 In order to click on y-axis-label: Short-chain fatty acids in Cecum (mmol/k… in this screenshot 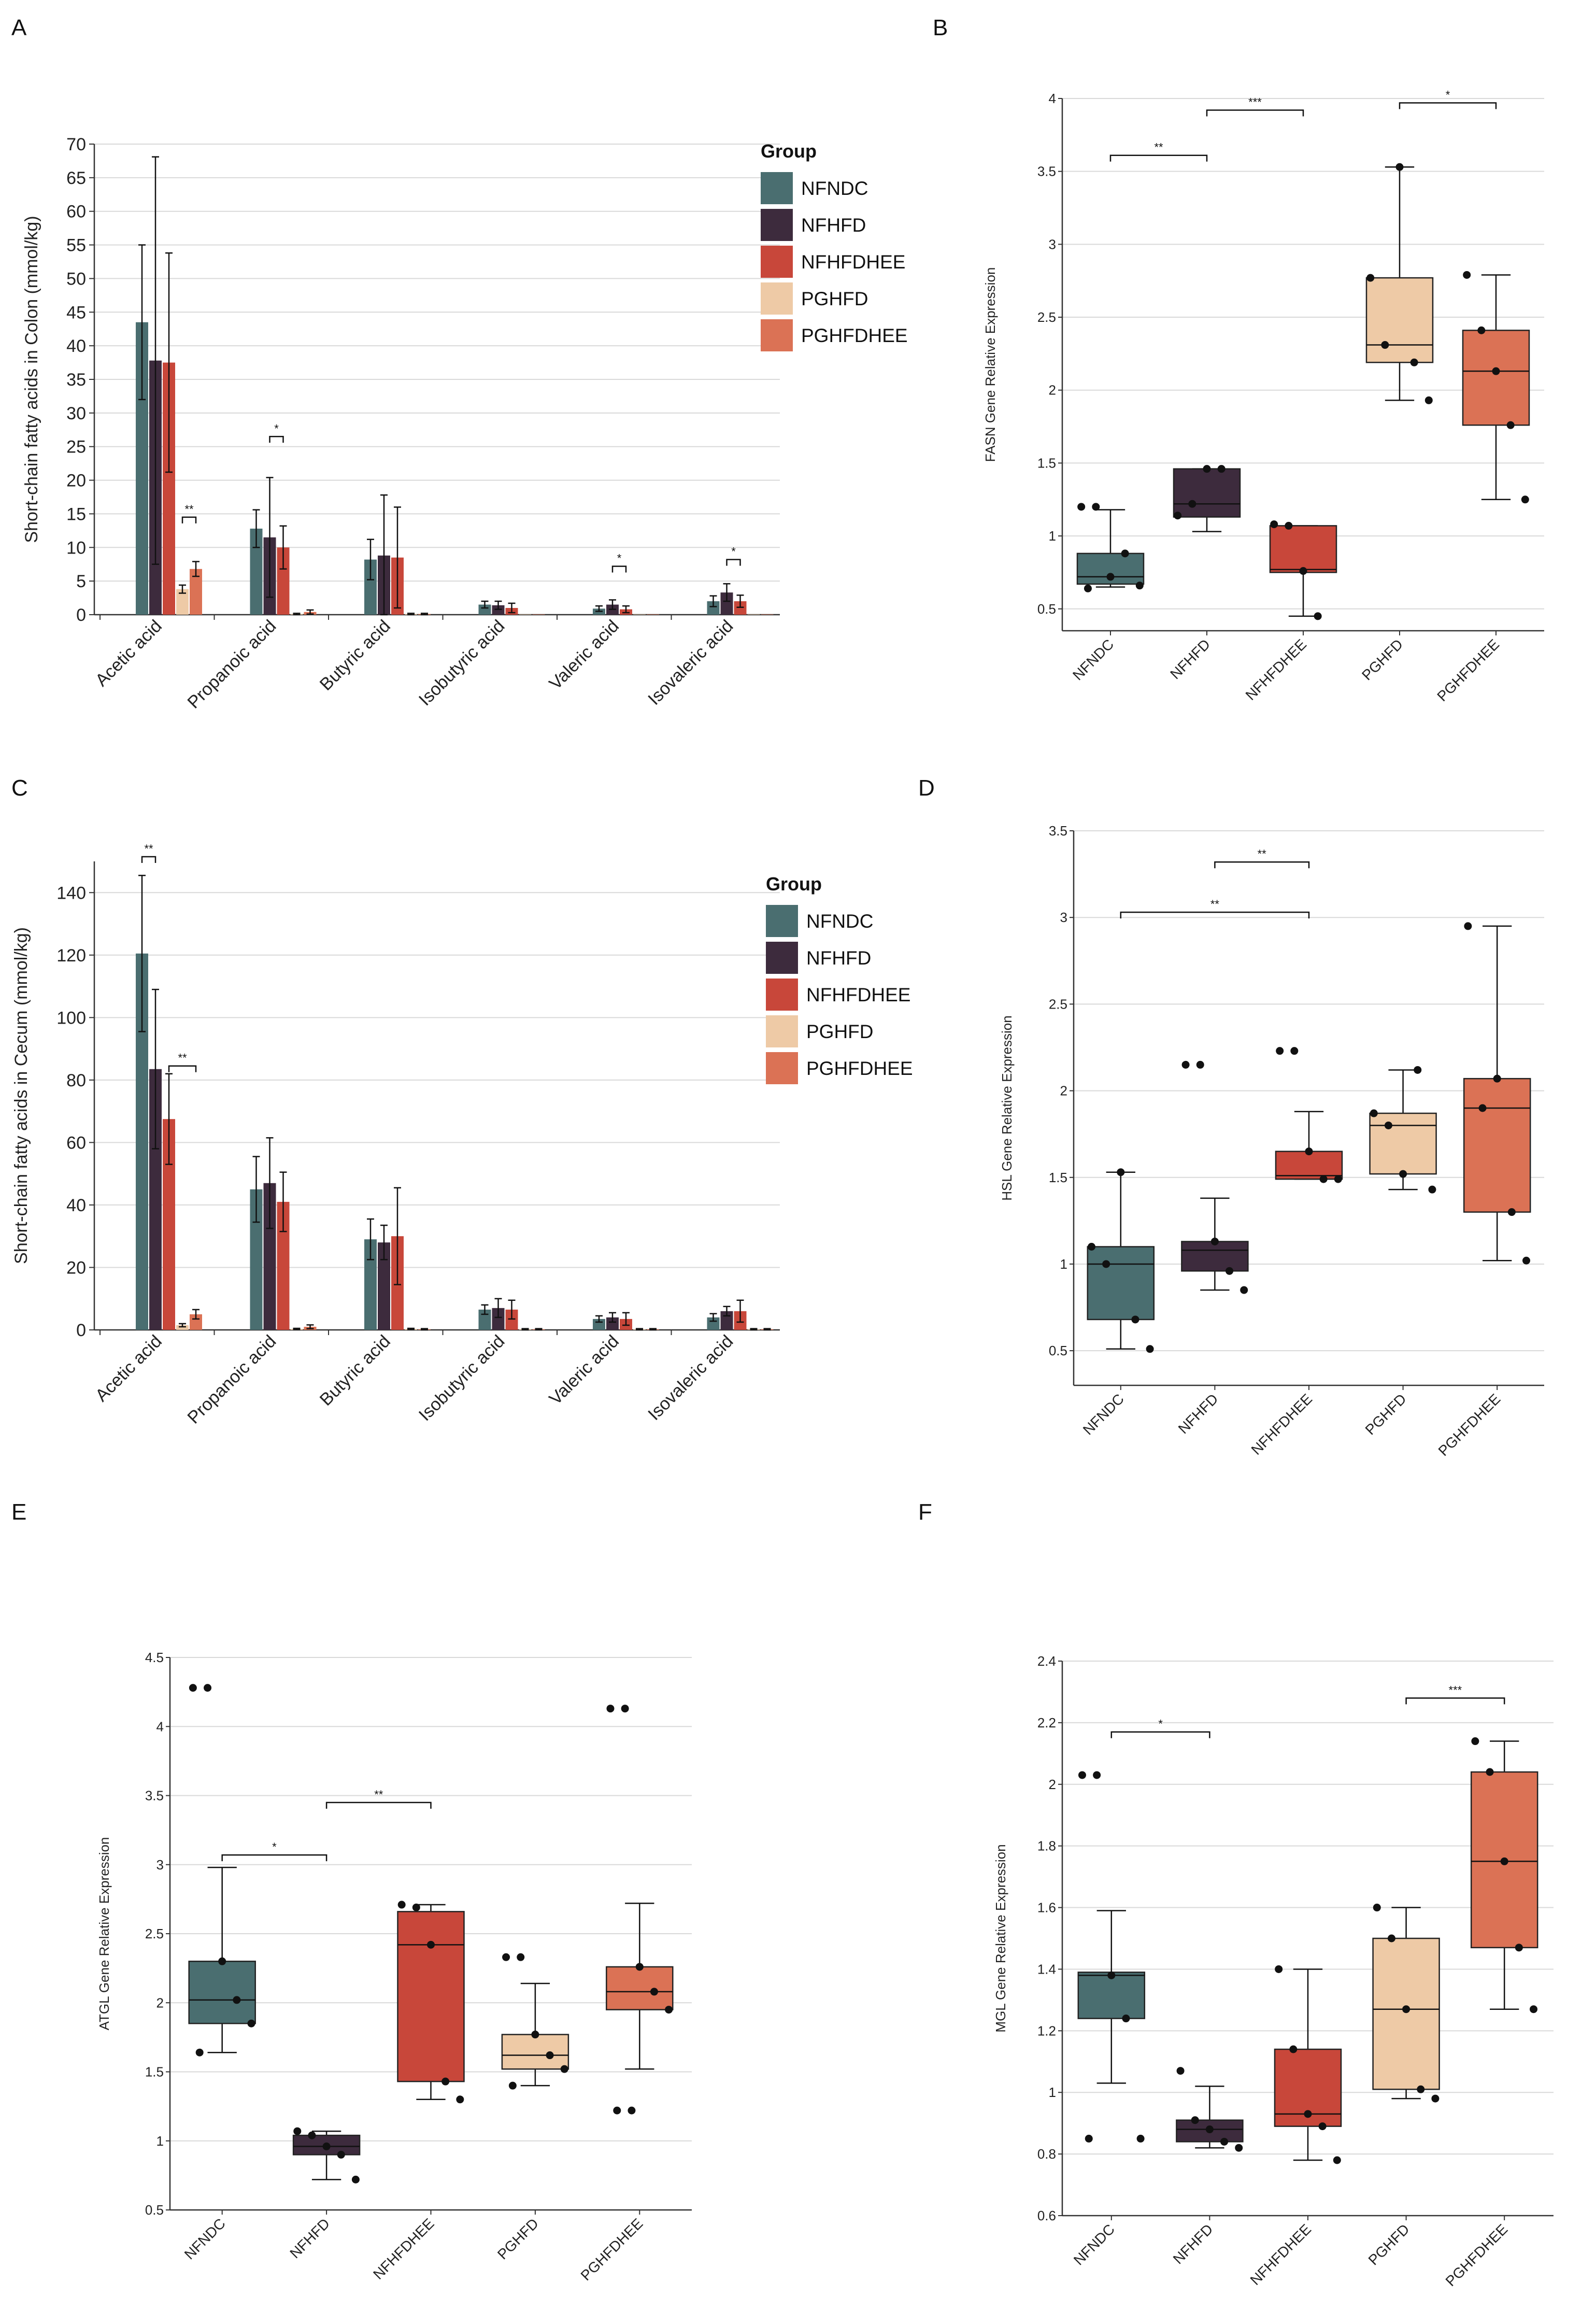, I will do `click(21, 1095)`.